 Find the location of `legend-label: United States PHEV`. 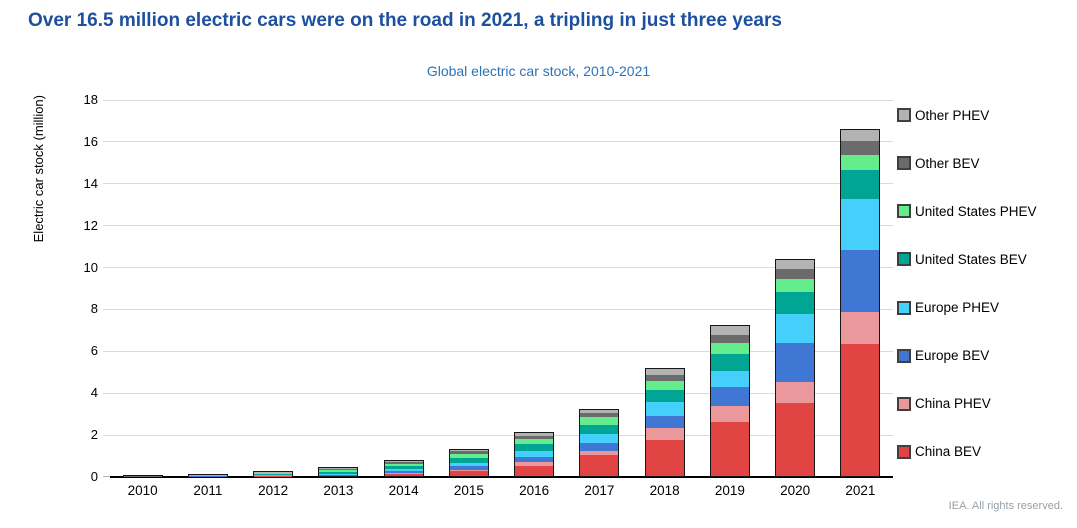

legend-label: United States PHEV is located at coordinates (976, 211).